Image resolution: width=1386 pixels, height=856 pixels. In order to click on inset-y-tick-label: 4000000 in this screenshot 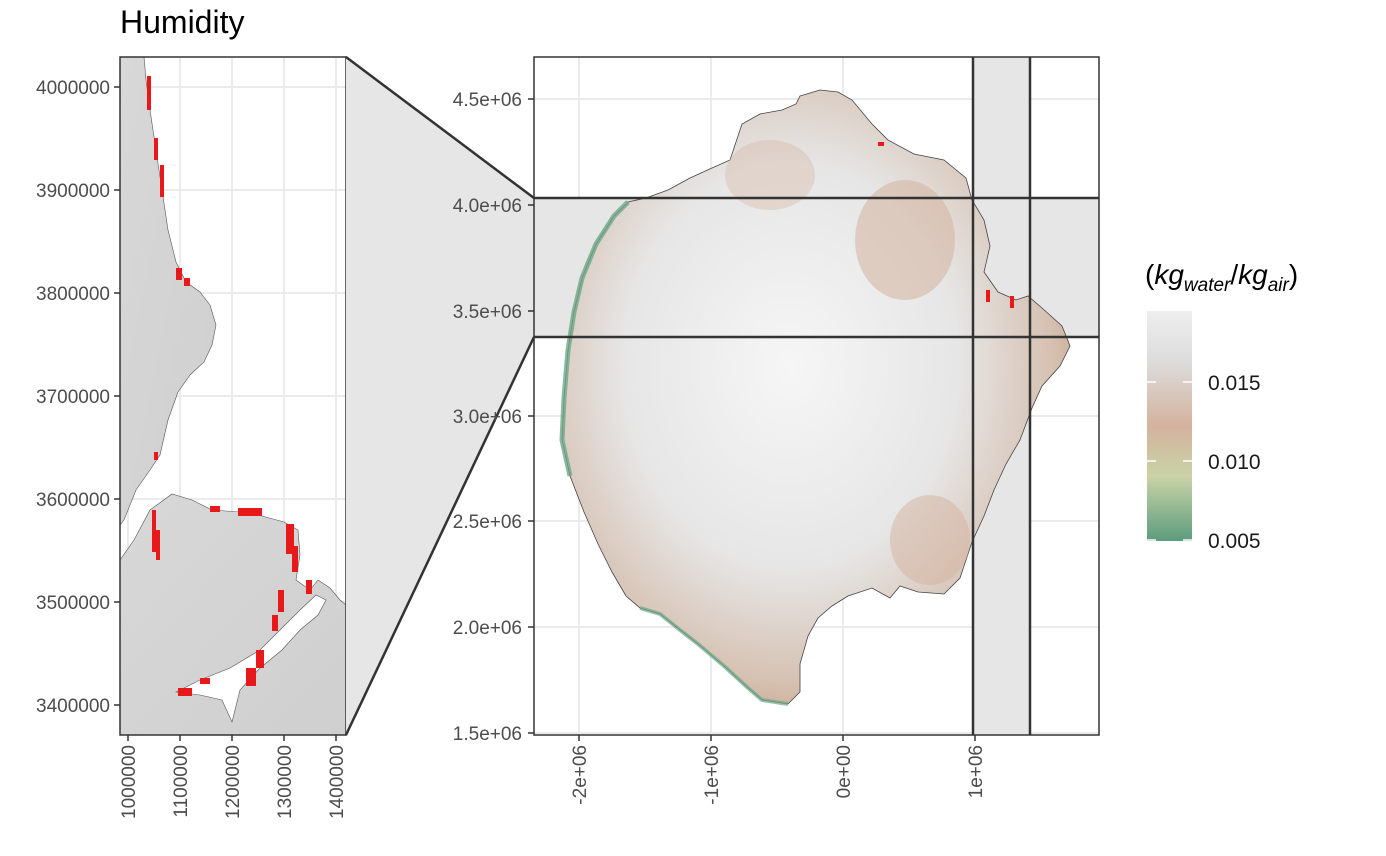, I will do `click(73, 88)`.